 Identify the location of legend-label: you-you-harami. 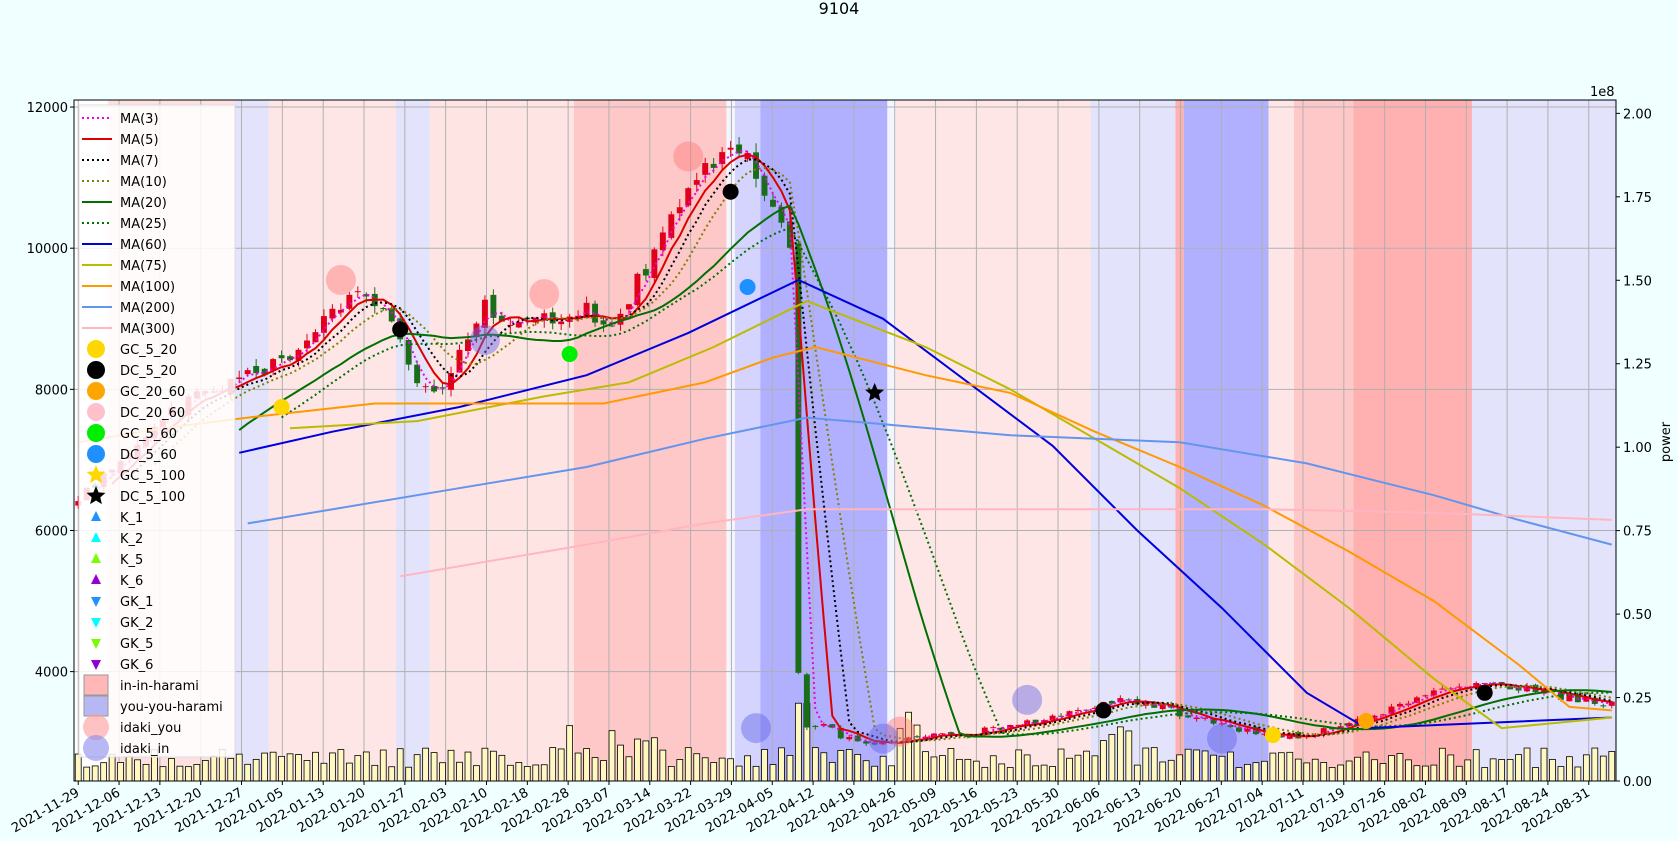
(171, 707).